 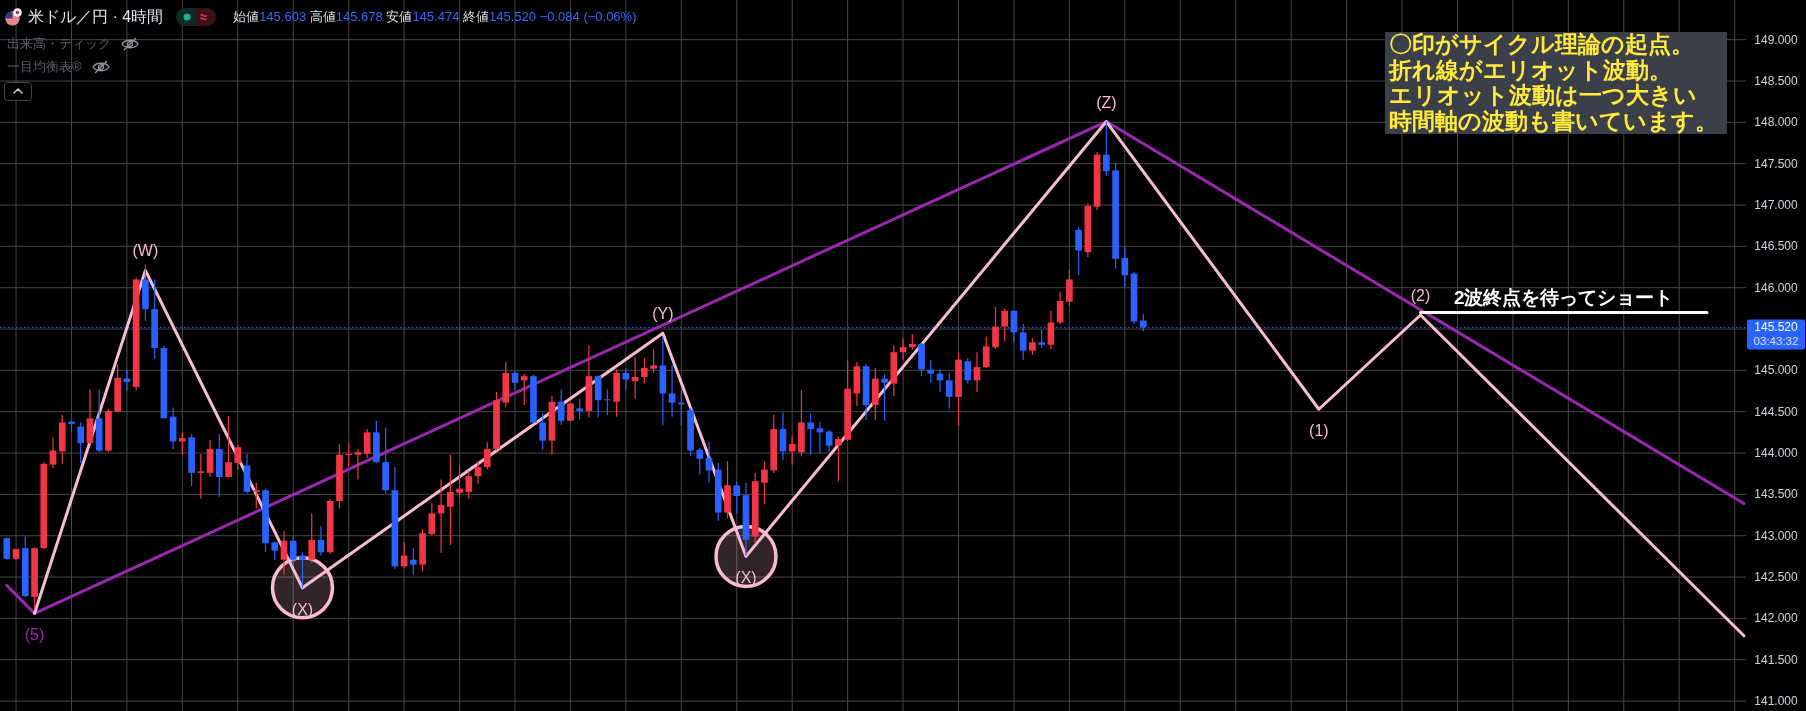 What do you see at coordinates (1776, 163) in the screenshot?
I see `y-tick-label: 147.500` at bounding box center [1776, 163].